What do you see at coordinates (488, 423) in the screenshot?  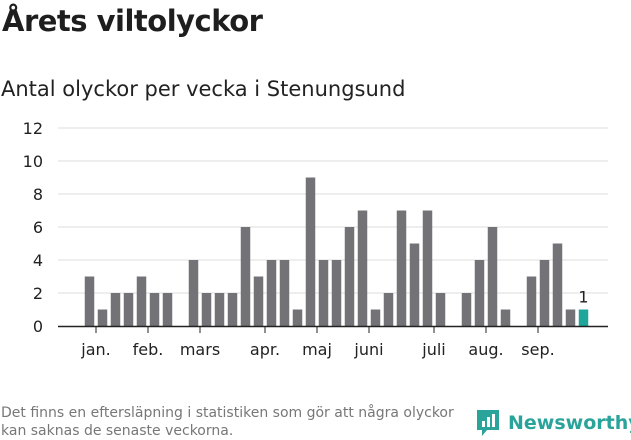 I see `newsworthy-logo-icon` at bounding box center [488, 423].